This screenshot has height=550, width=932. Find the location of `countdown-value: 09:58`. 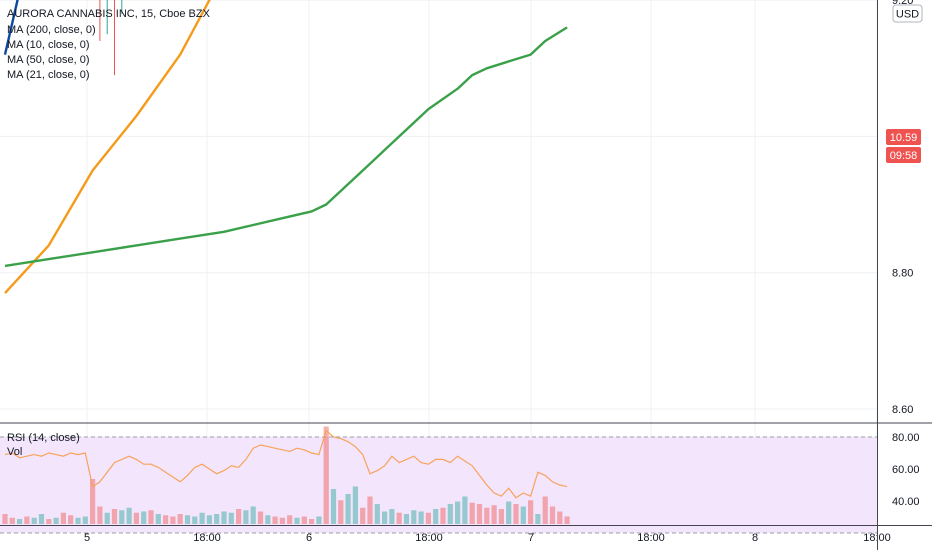

countdown-value: 09:58 is located at coordinates (904, 156).